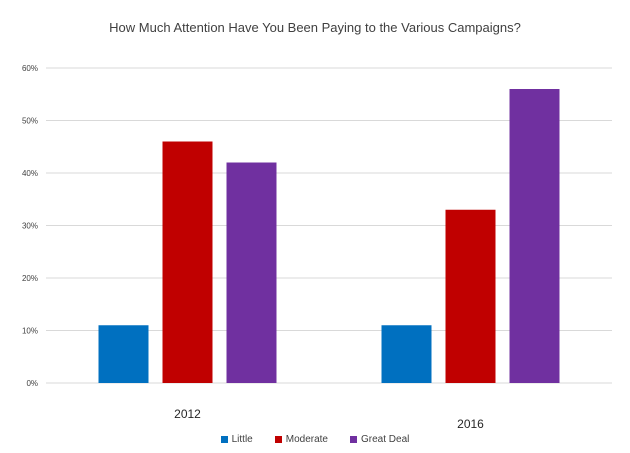  I want to click on y-axis-tick-labels: 0% 10% 20% 30% 40% 50% 60%, so click(30, 226).